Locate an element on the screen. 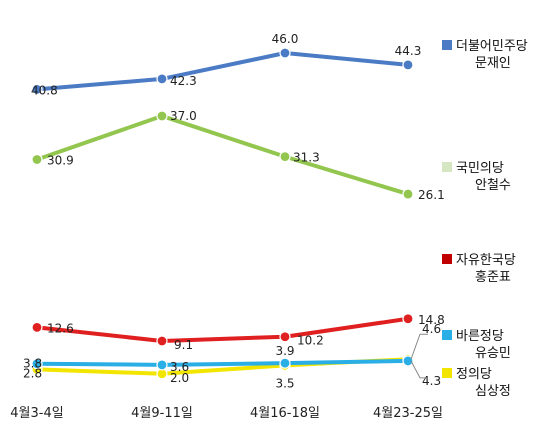  legend-label-3-0: 바른정당 is located at coordinates (480, 336).